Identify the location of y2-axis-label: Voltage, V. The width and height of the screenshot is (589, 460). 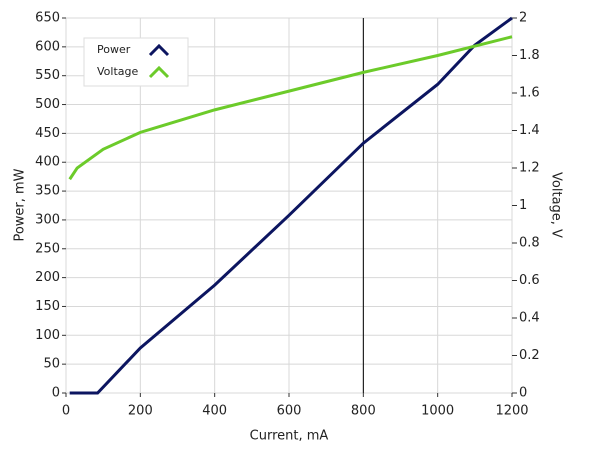
(556, 205).